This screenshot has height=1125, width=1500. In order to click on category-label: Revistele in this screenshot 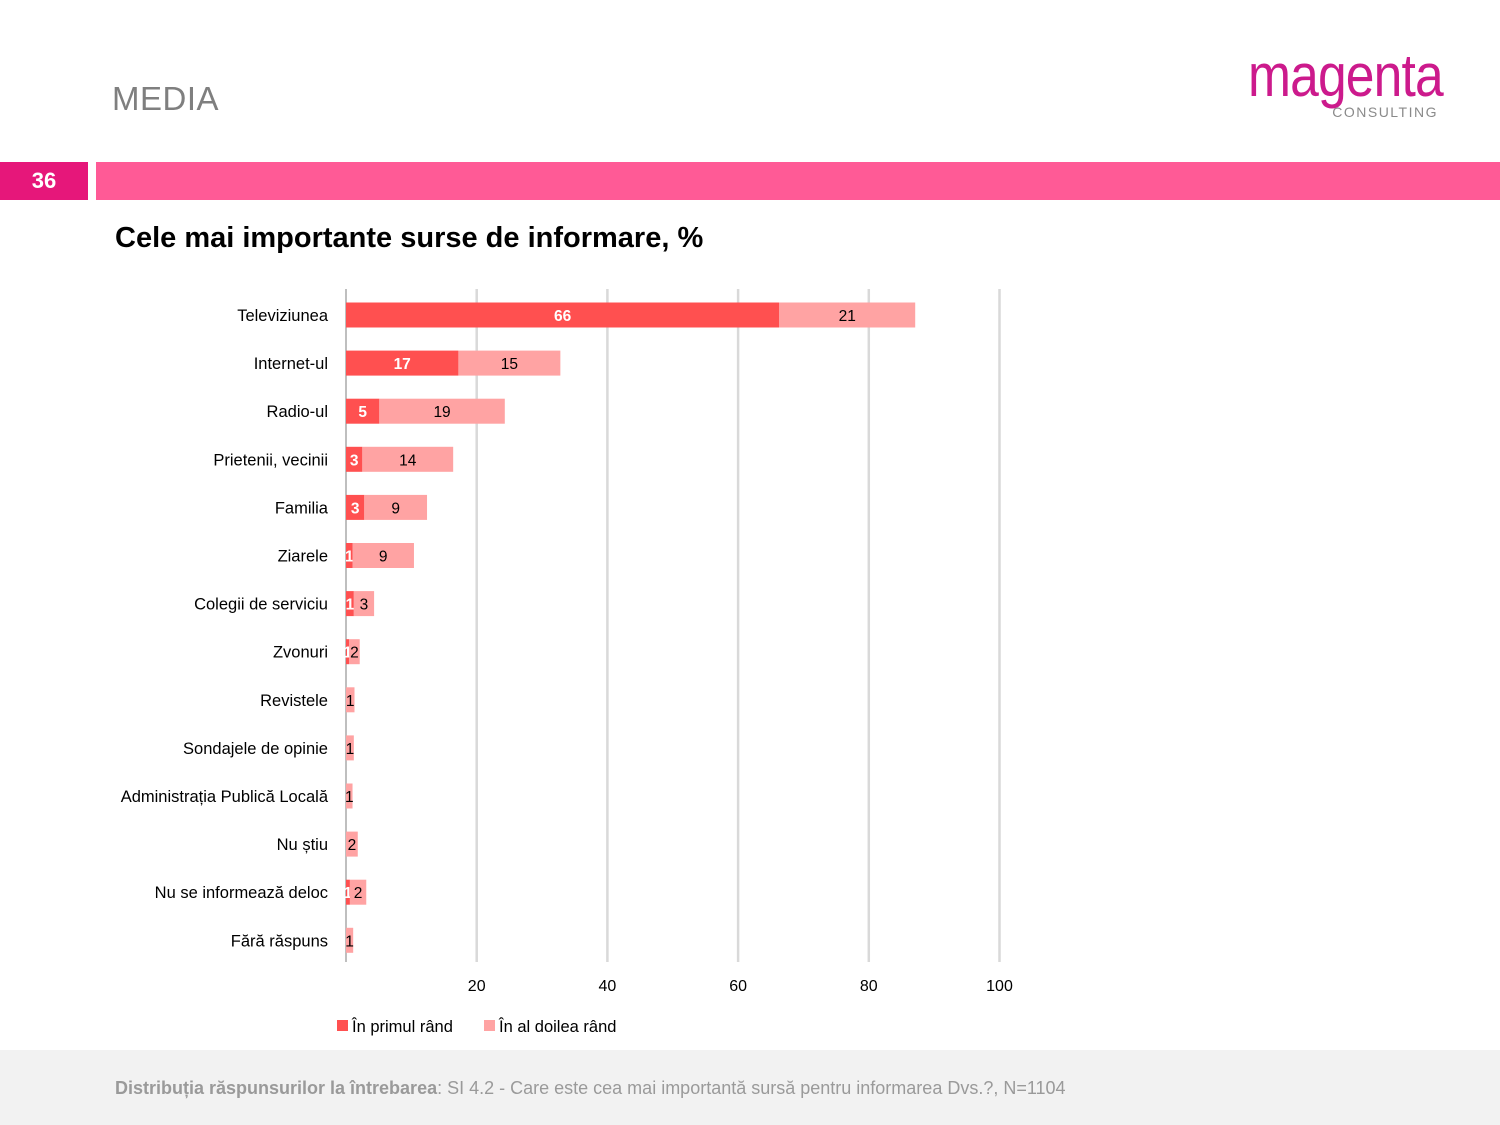, I will do `click(294, 701)`.